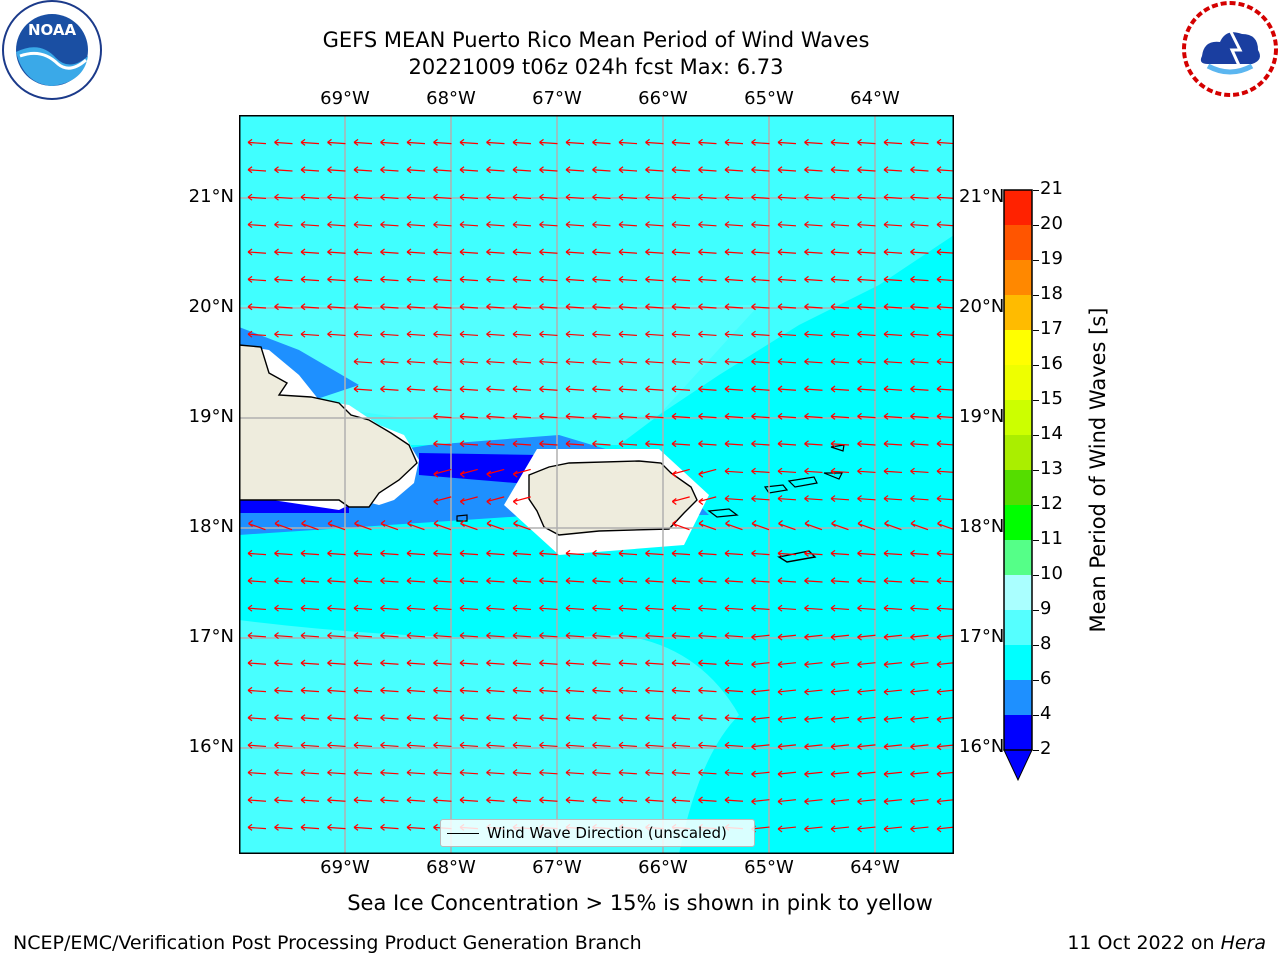 The width and height of the screenshot is (1280, 960). Describe the element at coordinates (1144, 943) in the screenshot. I see `footer-date-text: 11 Oct 2022 on` at that location.